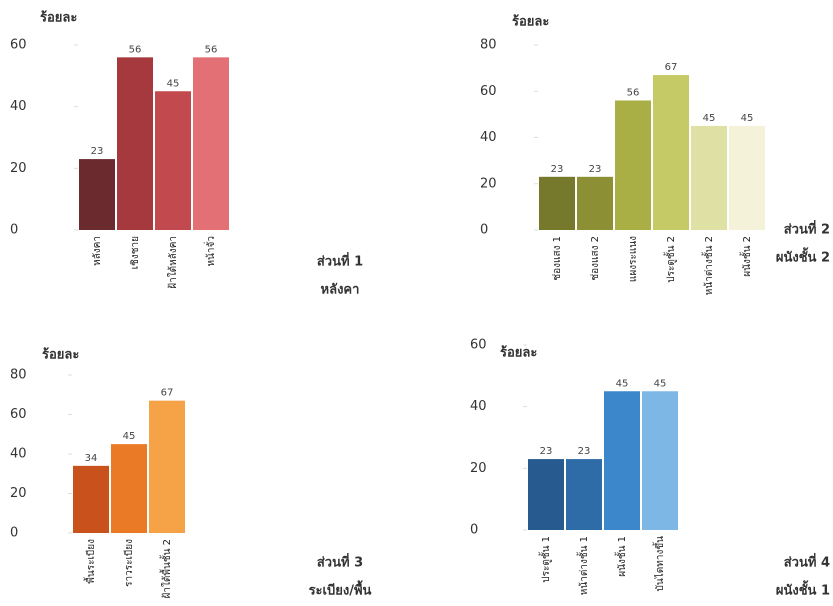 This screenshot has height=606, width=833. What do you see at coordinates (173, 262) in the screenshot?
I see `category-label: ฝ้าใต้หลังคา` at bounding box center [173, 262].